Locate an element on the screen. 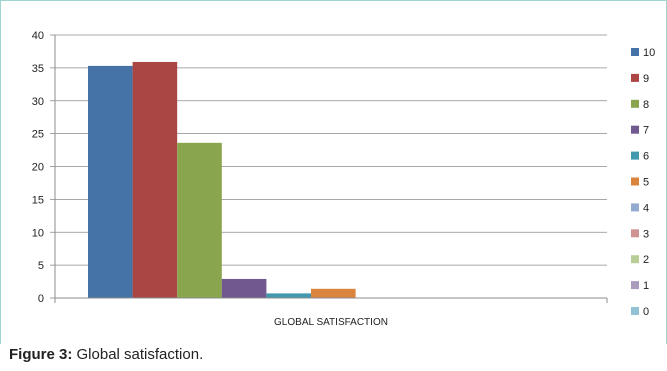  figure-caption-label: Figure 3: is located at coordinates (41, 354).